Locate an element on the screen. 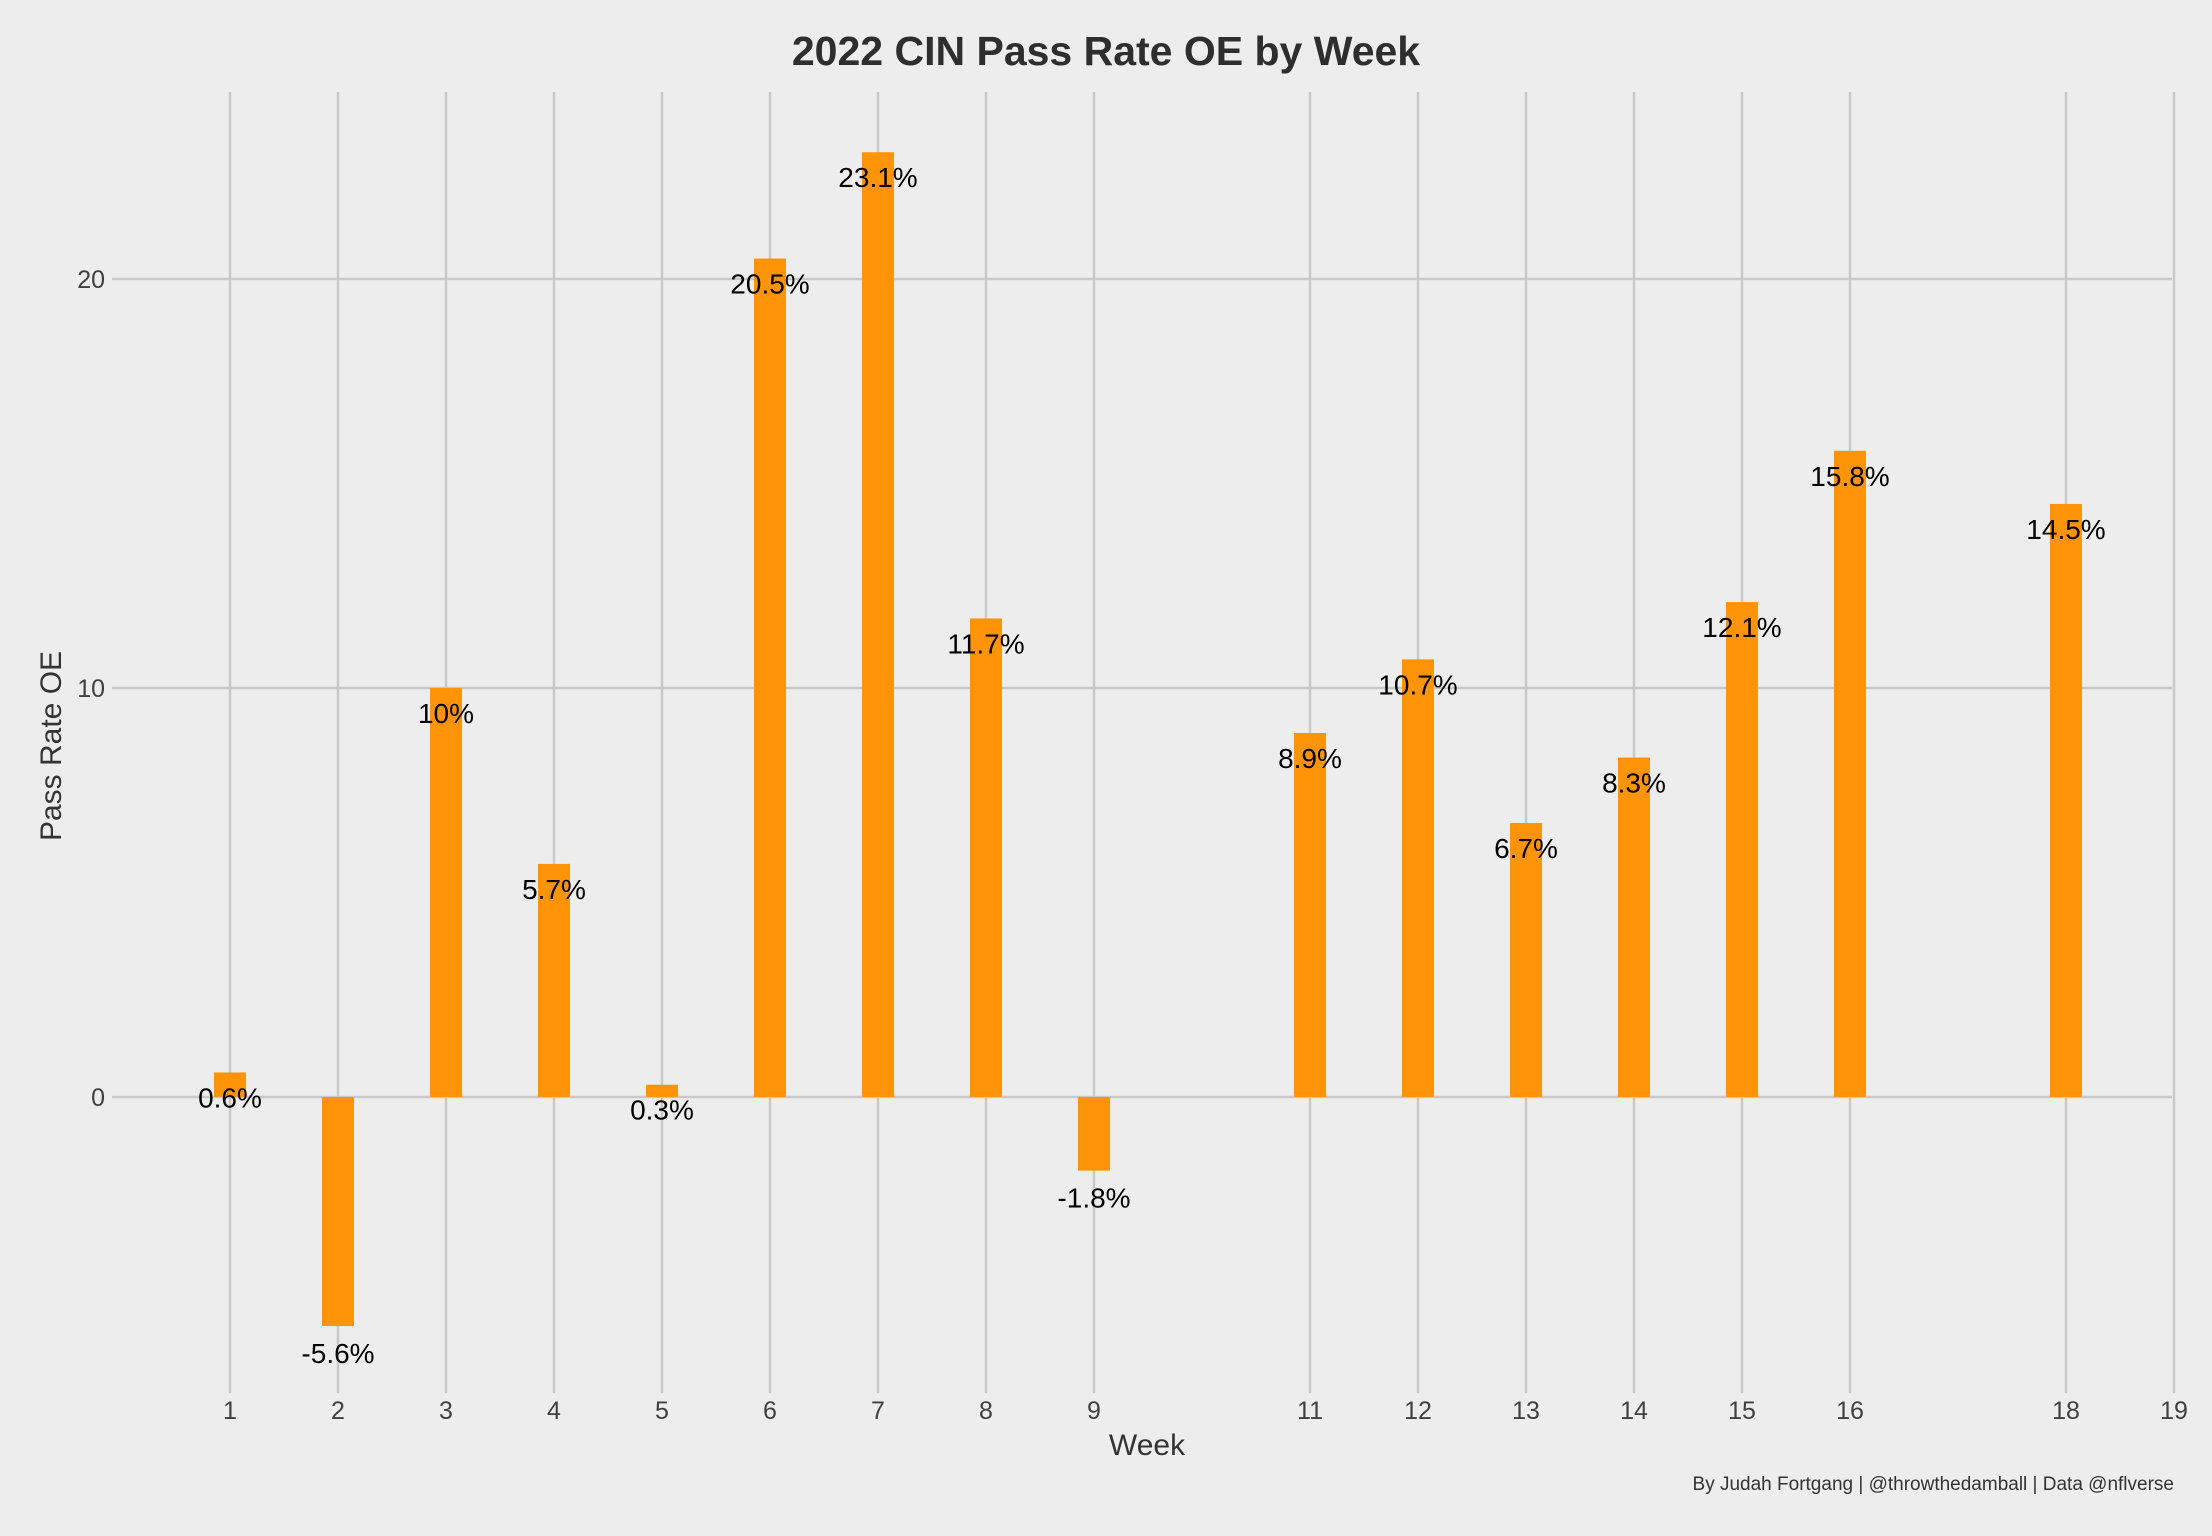  x-tick-label-15: 15 is located at coordinates (1742, 1411).